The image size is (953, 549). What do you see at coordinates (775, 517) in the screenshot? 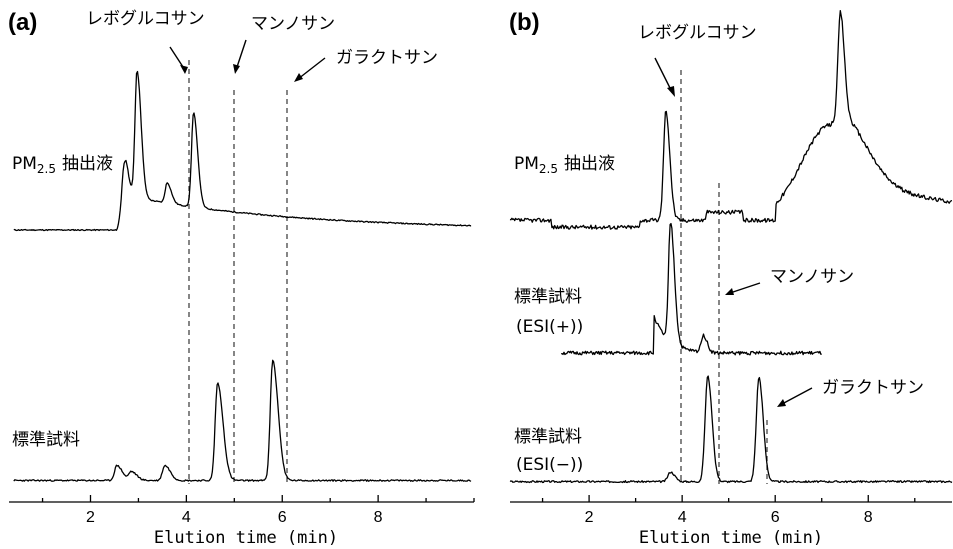
I see `b-tick-label-6: 6` at bounding box center [775, 517].